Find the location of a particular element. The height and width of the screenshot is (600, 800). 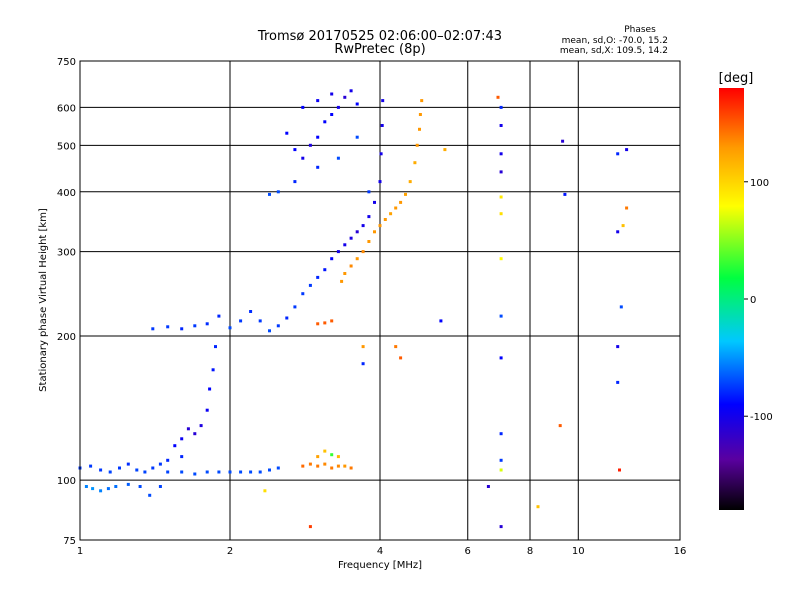

chart-subtitle: RwPretec (8p) is located at coordinates (379, 49).